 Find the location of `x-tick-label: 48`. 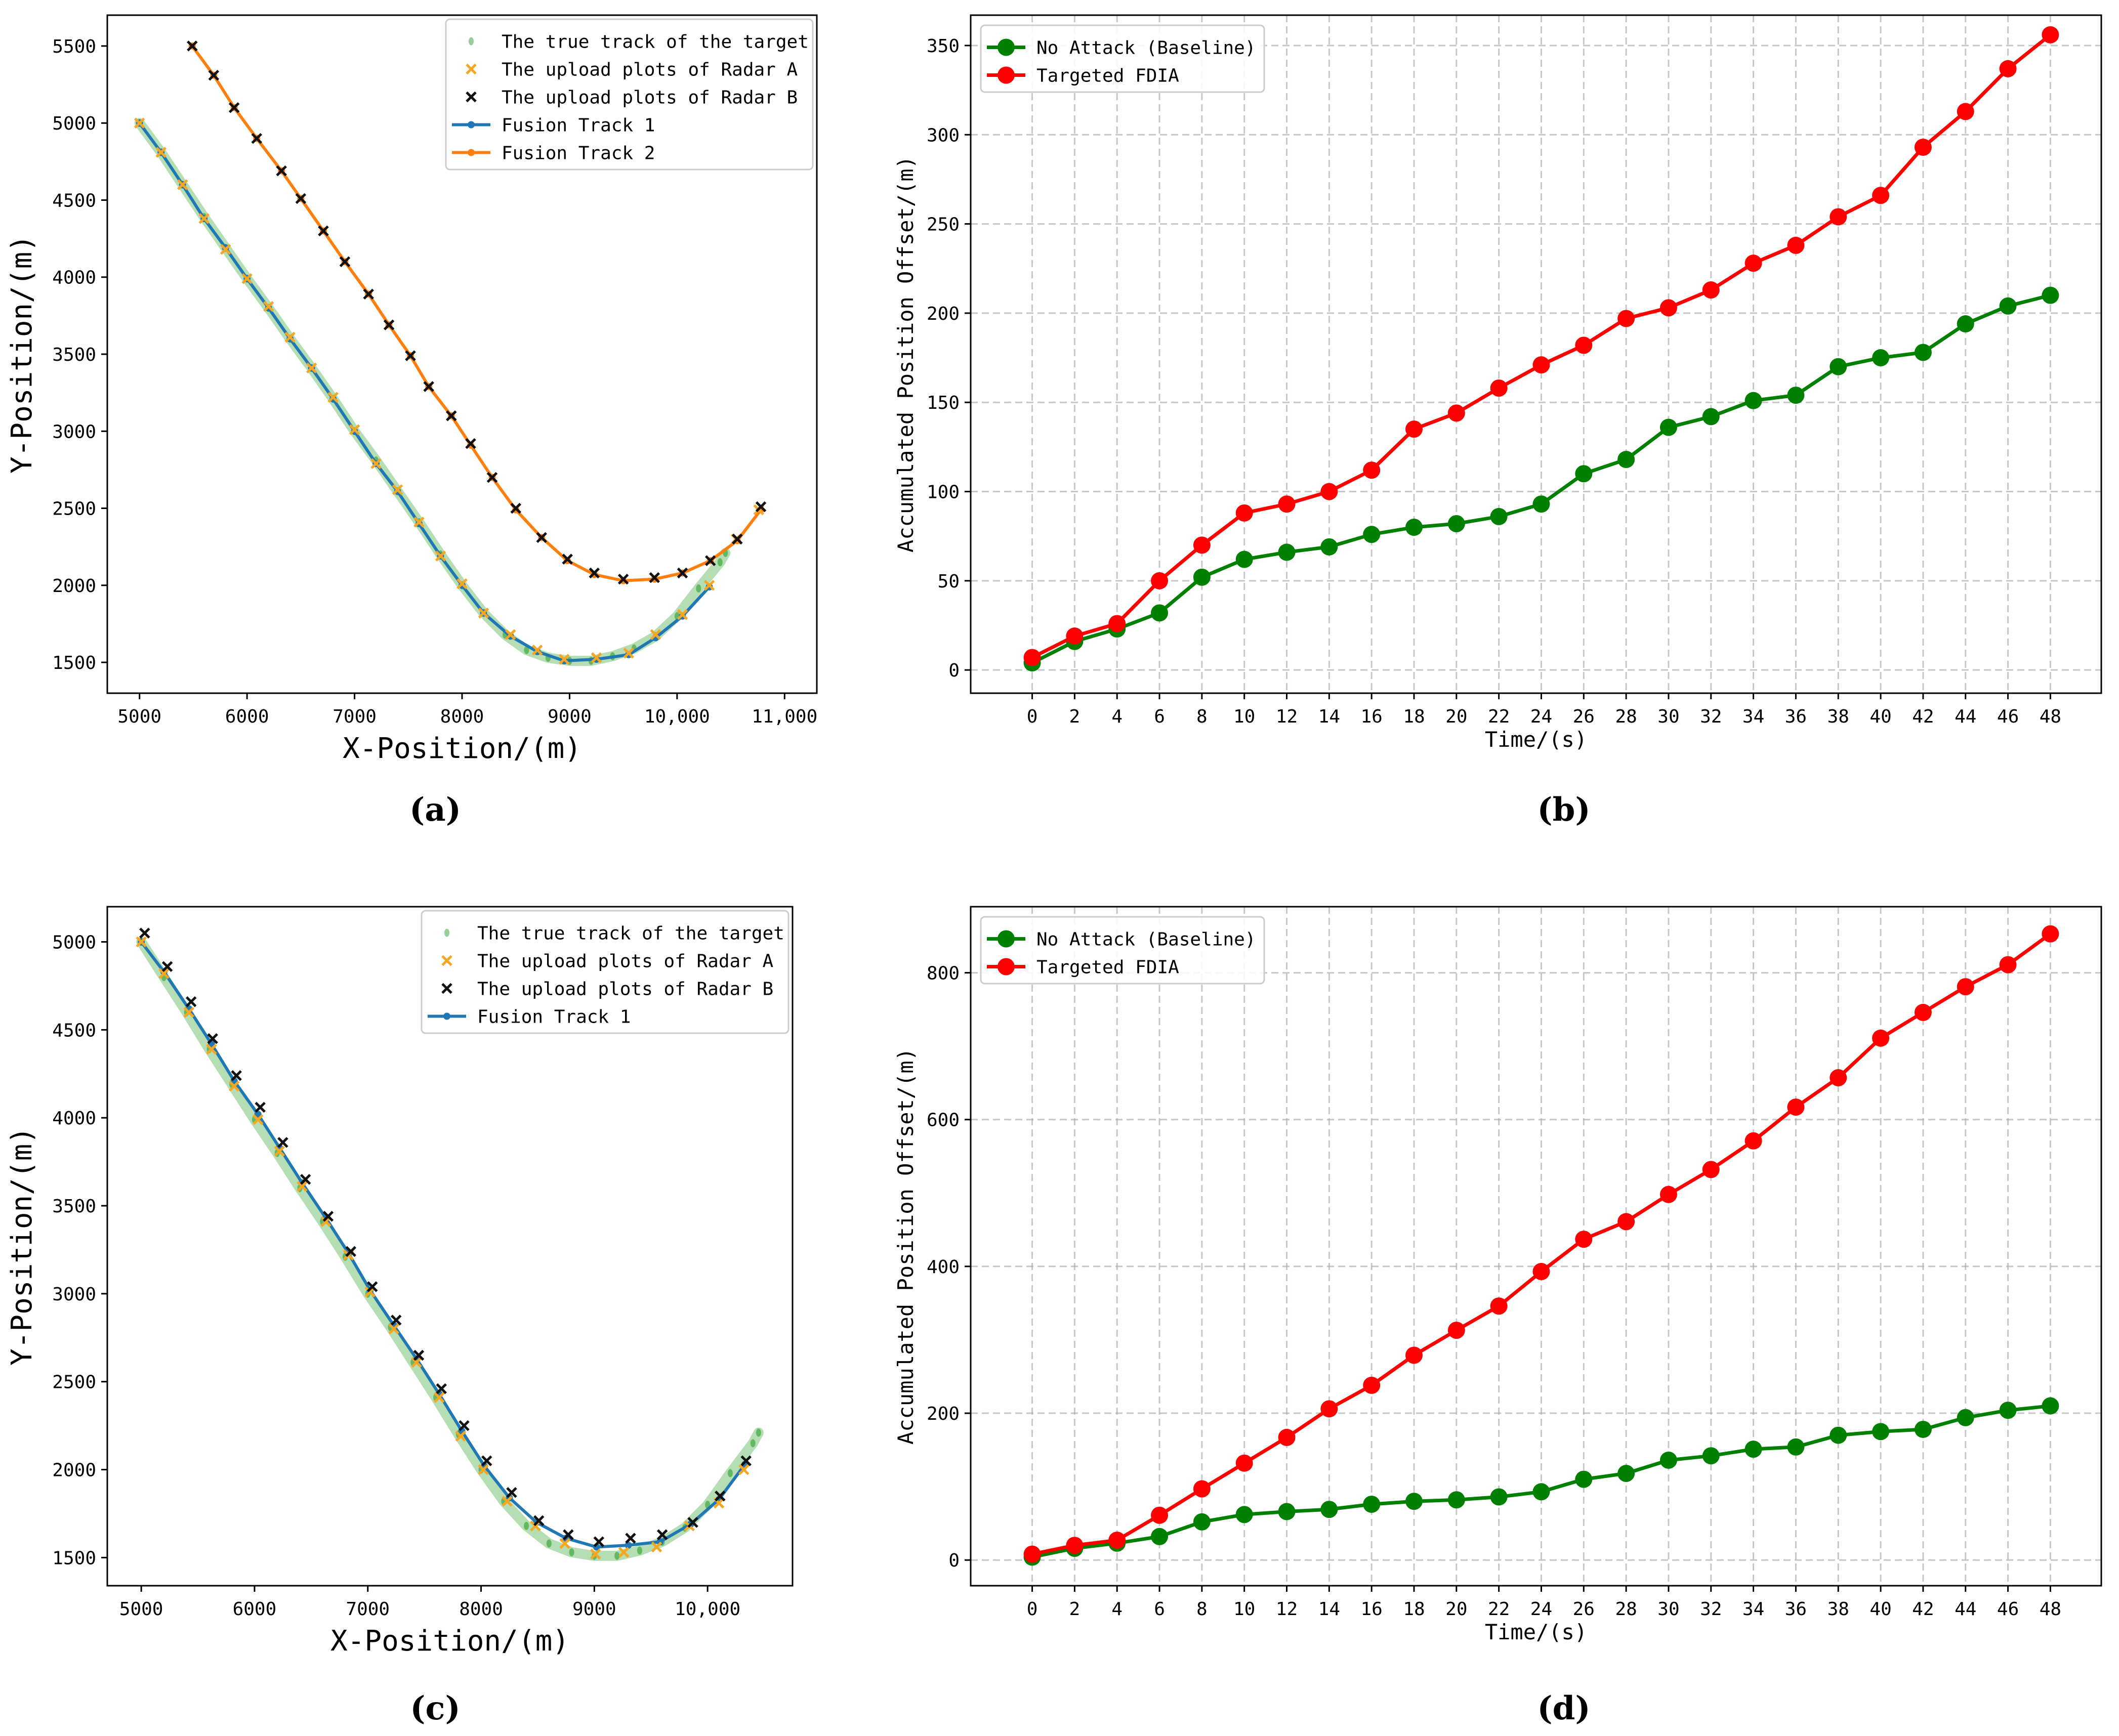

x-tick-label: 48 is located at coordinates (2050, 716).